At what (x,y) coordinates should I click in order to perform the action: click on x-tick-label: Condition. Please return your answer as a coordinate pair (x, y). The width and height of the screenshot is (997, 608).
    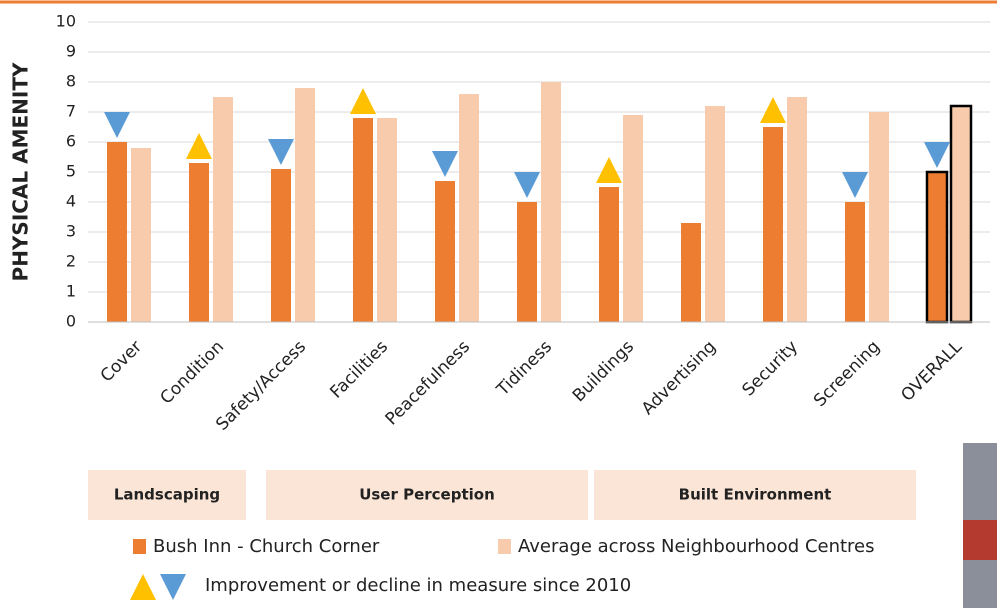
    Looking at the image, I should click on (193, 373).